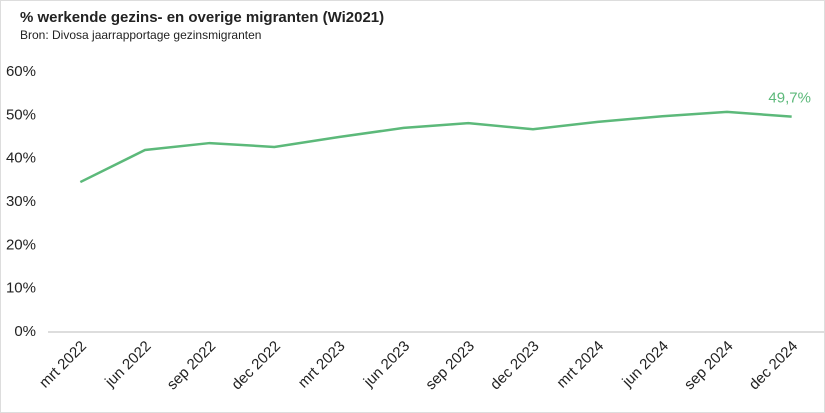 This screenshot has height=413, width=825. Describe the element at coordinates (21, 114) in the screenshot. I see `y-tick-label: 50%` at that location.